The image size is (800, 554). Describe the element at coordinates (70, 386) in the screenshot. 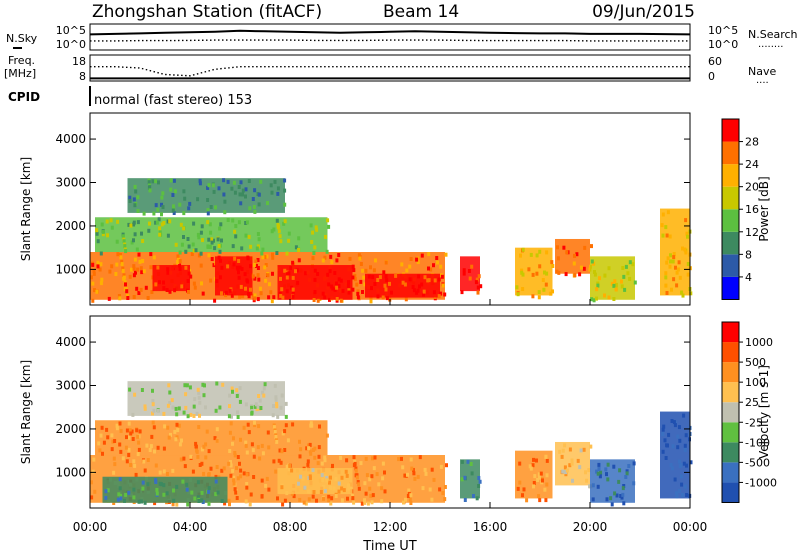

I see `velocity-ytick-label: 3000` at that location.